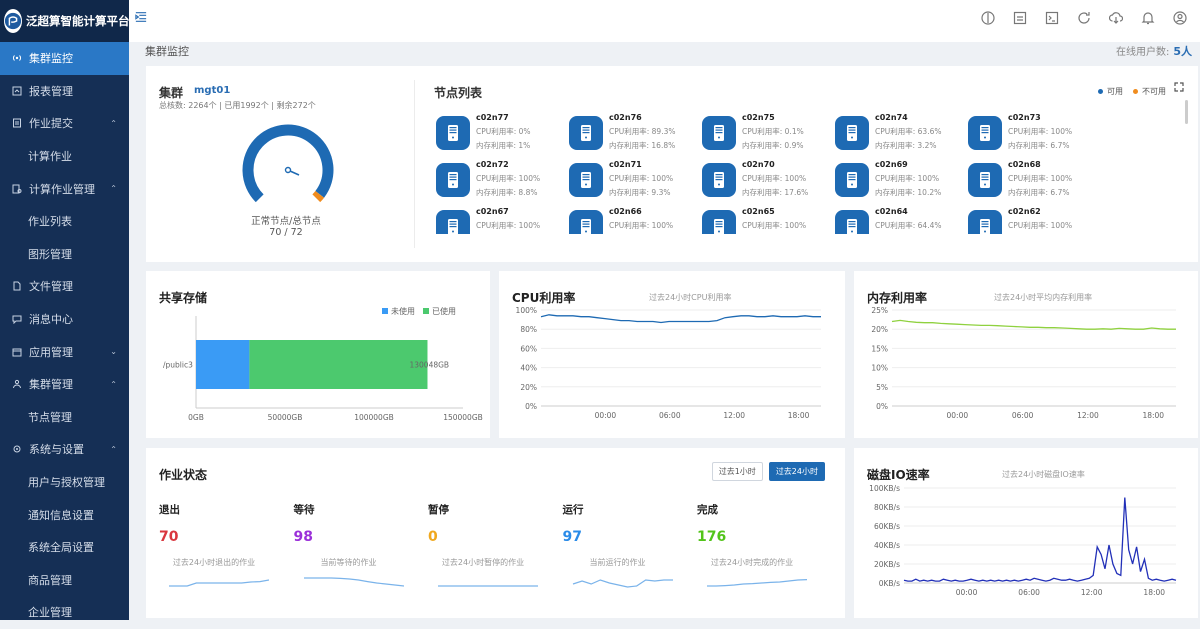  I want to click on job-status-item: 暂停 0 过去24小时暂停的作业, so click(495, 549).